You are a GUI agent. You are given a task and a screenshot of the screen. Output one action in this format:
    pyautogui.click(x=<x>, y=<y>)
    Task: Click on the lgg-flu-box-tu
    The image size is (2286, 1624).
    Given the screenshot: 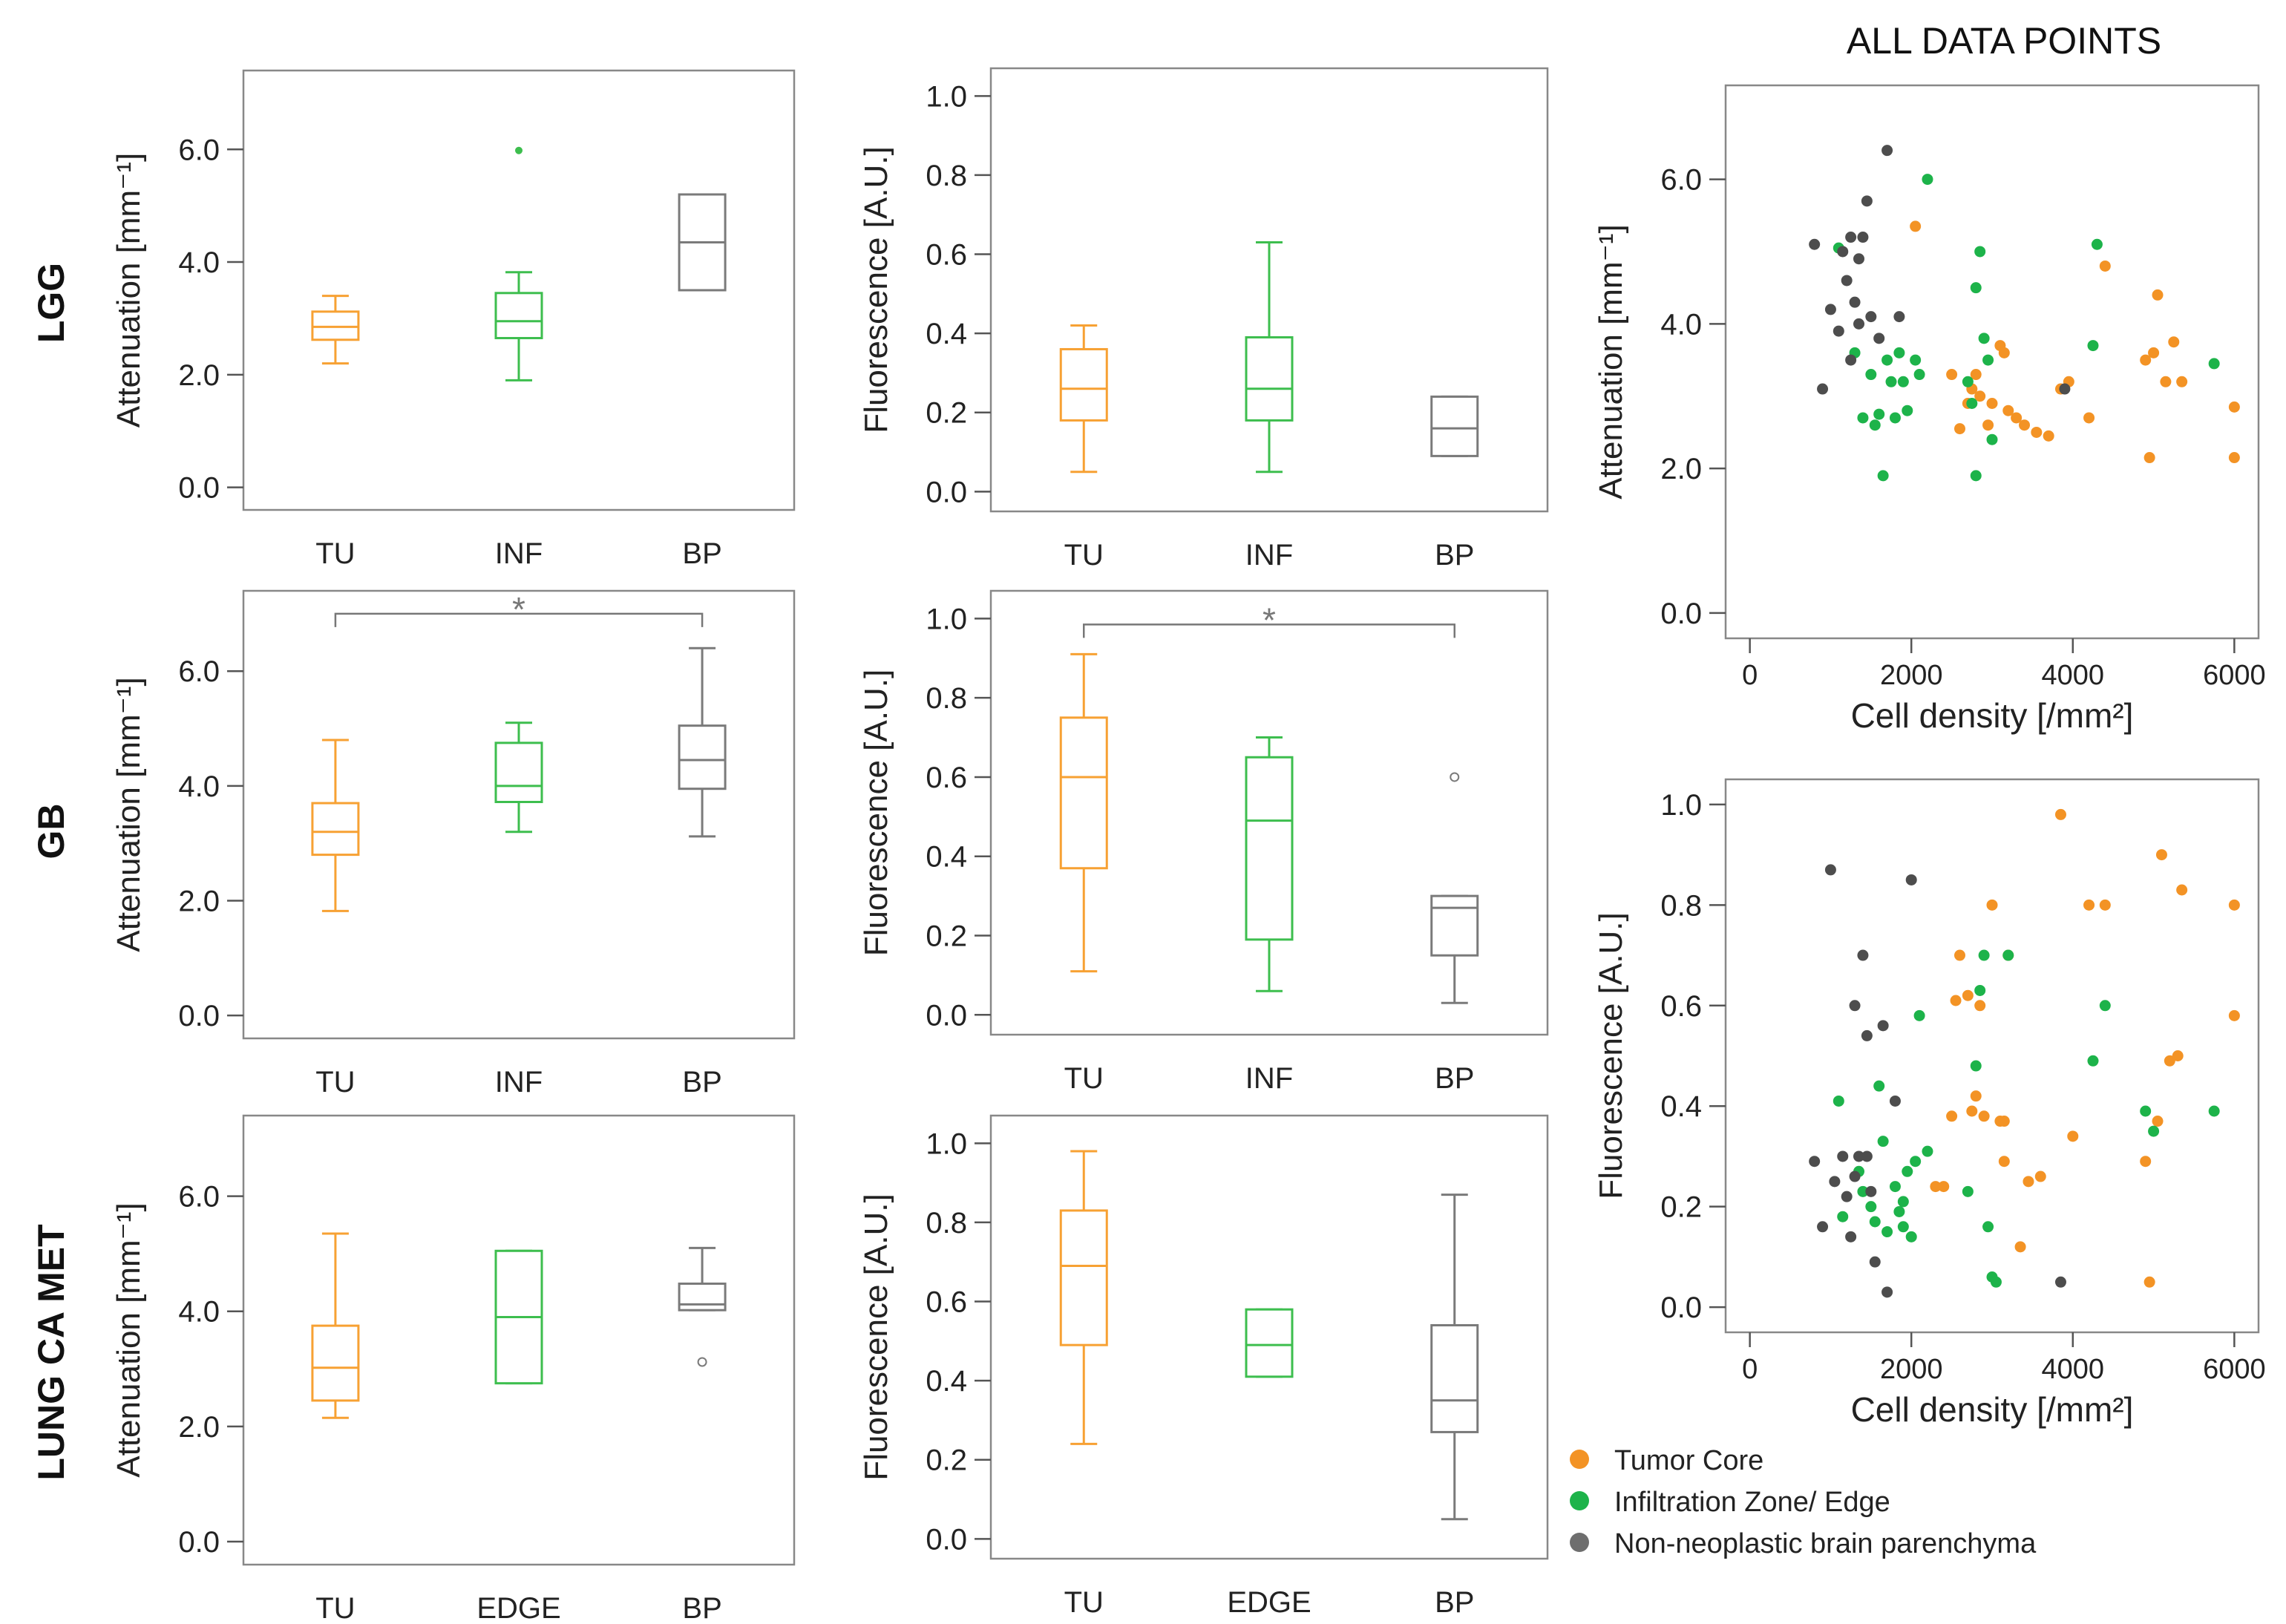 What is the action you would take?
    pyautogui.click(x=1083, y=399)
    